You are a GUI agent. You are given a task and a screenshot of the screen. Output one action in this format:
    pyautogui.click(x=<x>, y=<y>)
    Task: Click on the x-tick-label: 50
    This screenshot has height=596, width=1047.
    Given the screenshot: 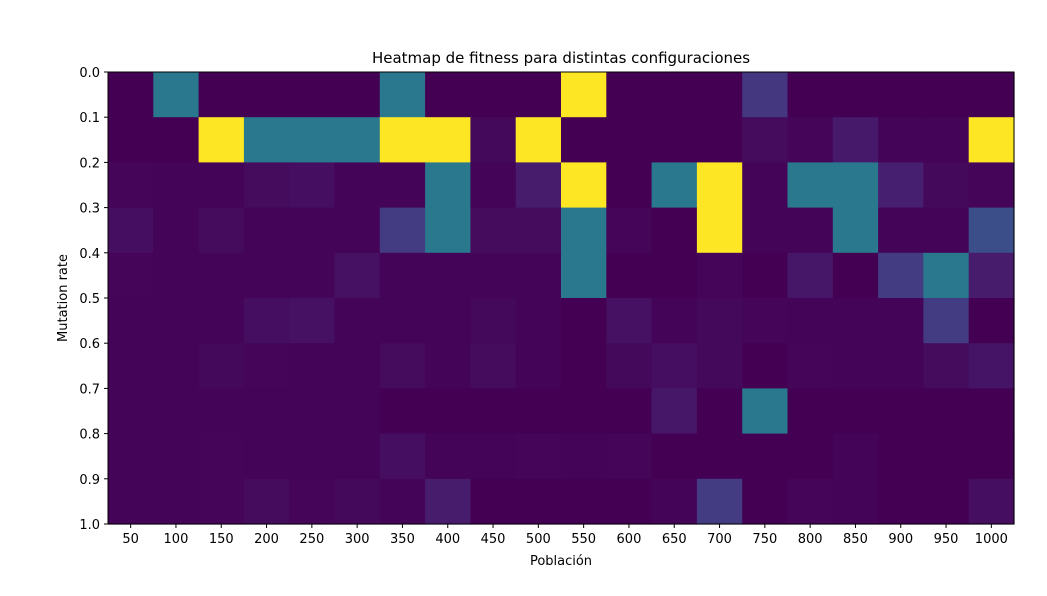 What is the action you would take?
    pyautogui.click(x=130, y=539)
    